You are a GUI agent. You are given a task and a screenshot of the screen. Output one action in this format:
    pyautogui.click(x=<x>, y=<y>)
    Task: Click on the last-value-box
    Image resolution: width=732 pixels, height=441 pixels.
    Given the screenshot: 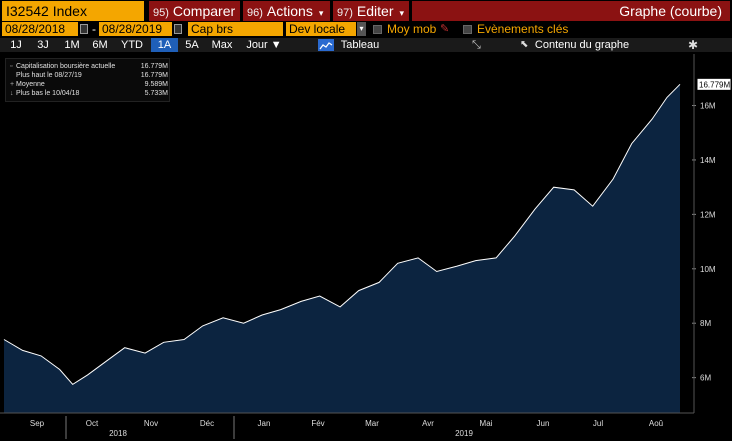 What is the action you would take?
    pyautogui.click(x=714, y=84)
    